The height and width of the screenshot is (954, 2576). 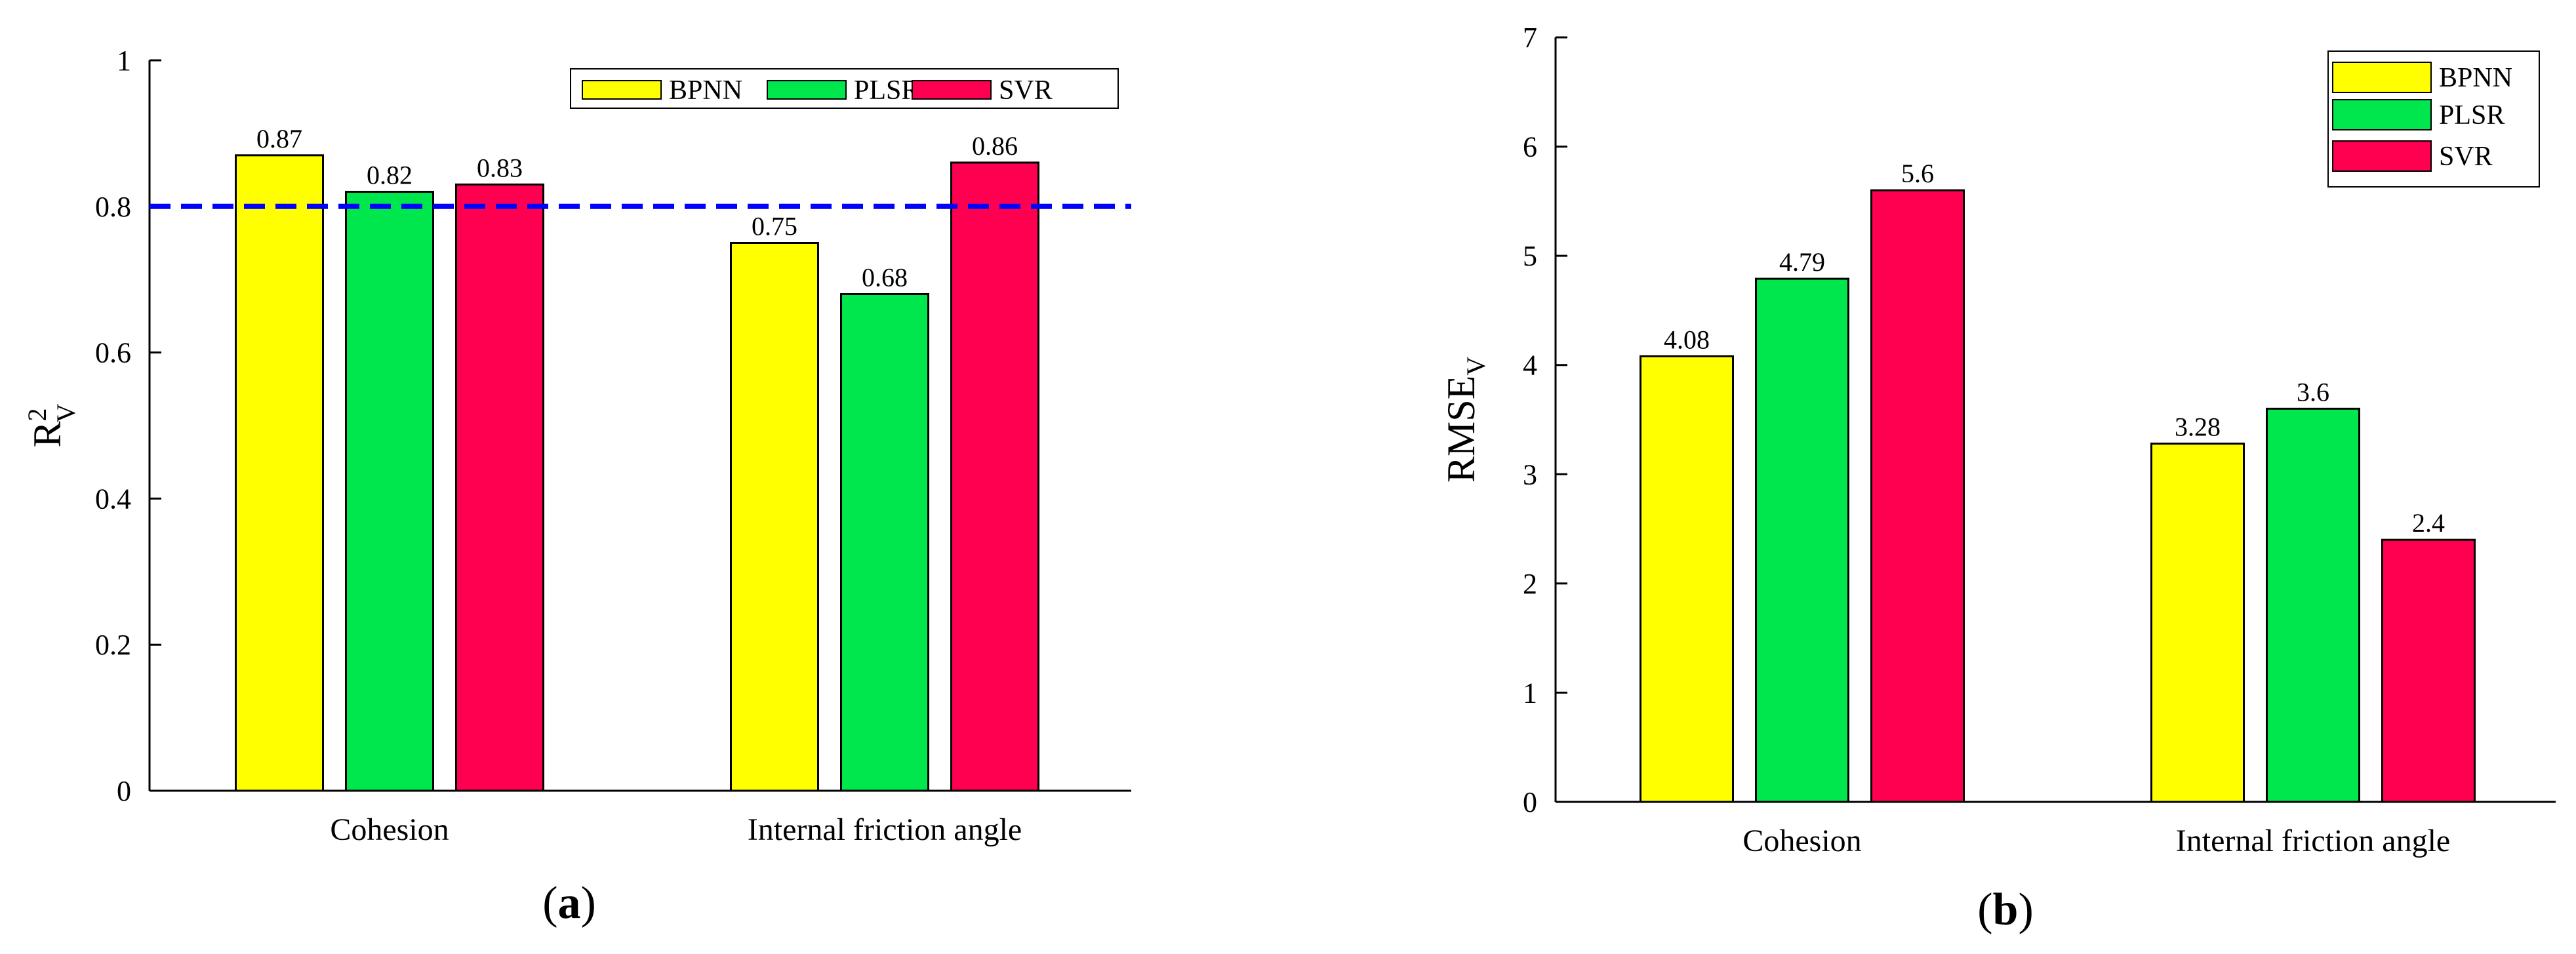 I want to click on y-tick-label: 4, so click(x=1530, y=365).